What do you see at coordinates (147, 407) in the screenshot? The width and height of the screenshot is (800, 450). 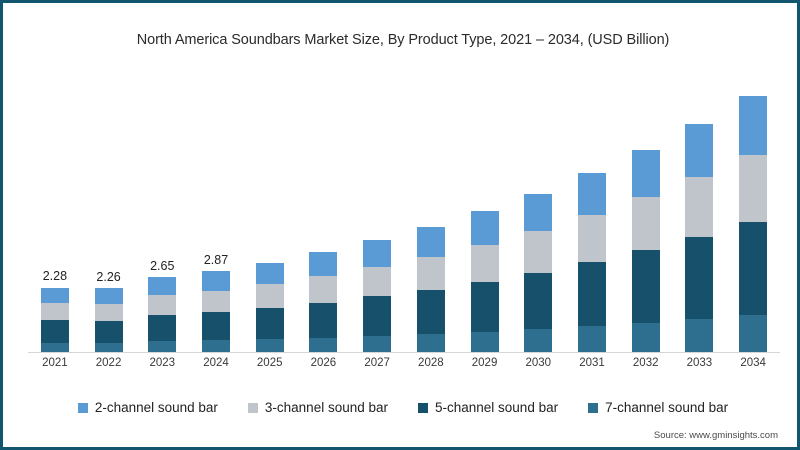 I see `legend-item: 2-channel sound bar` at bounding box center [147, 407].